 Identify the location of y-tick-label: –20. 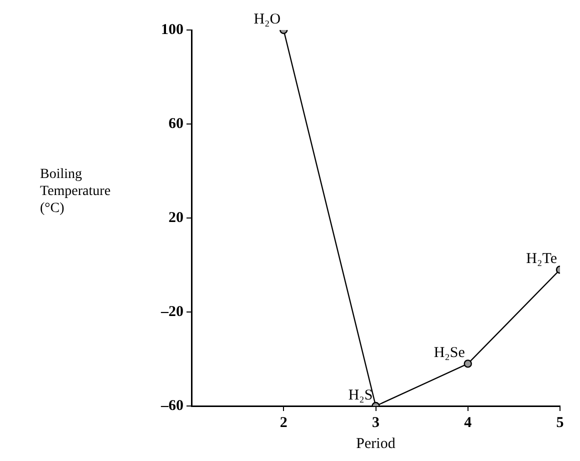
(172, 312).